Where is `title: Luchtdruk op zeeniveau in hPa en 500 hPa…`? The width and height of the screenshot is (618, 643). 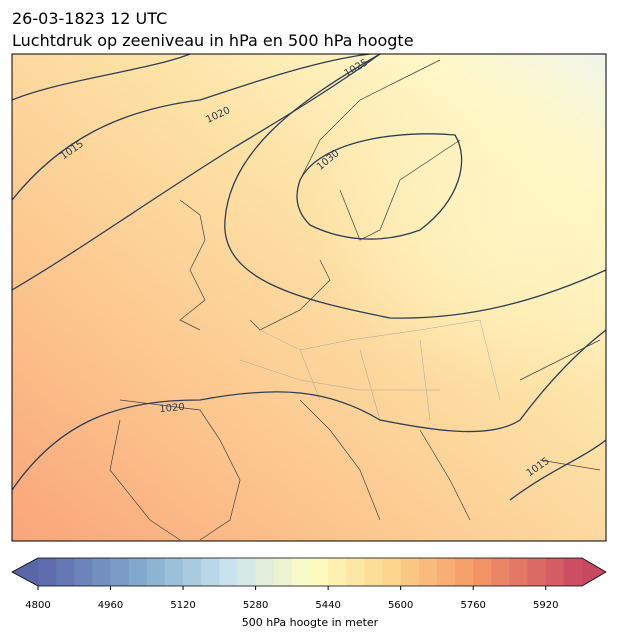 title: Luchtdruk op zeeniveau in hPa en 500 hPa… is located at coordinates (213, 40).